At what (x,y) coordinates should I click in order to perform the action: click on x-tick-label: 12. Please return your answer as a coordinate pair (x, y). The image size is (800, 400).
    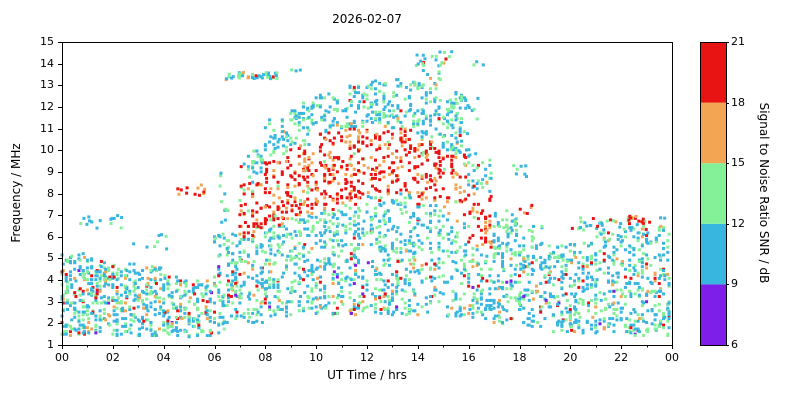
    Looking at the image, I should click on (367, 357).